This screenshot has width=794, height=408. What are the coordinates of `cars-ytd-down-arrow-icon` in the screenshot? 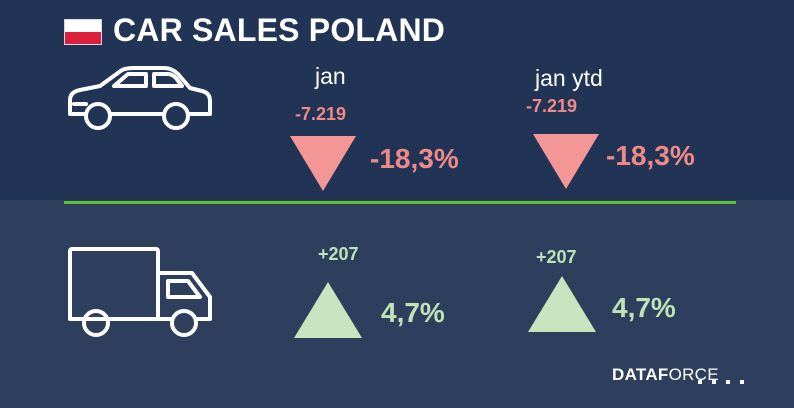 It's located at (566, 161).